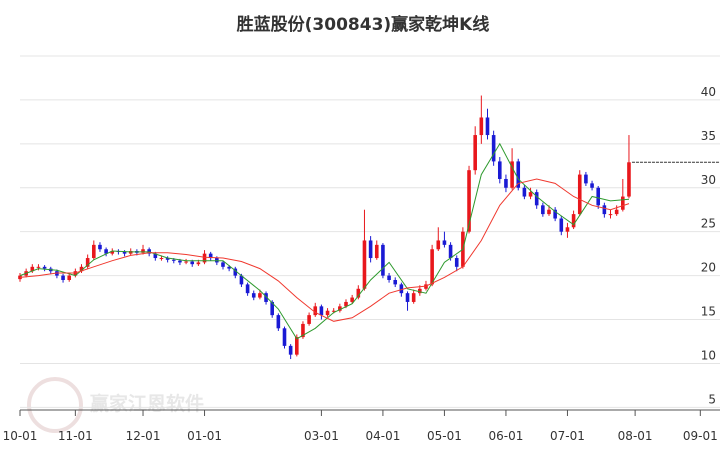 The width and height of the screenshot is (726, 450). What do you see at coordinates (708, 136) in the screenshot?
I see `y-tick-label: 35` at bounding box center [708, 136].